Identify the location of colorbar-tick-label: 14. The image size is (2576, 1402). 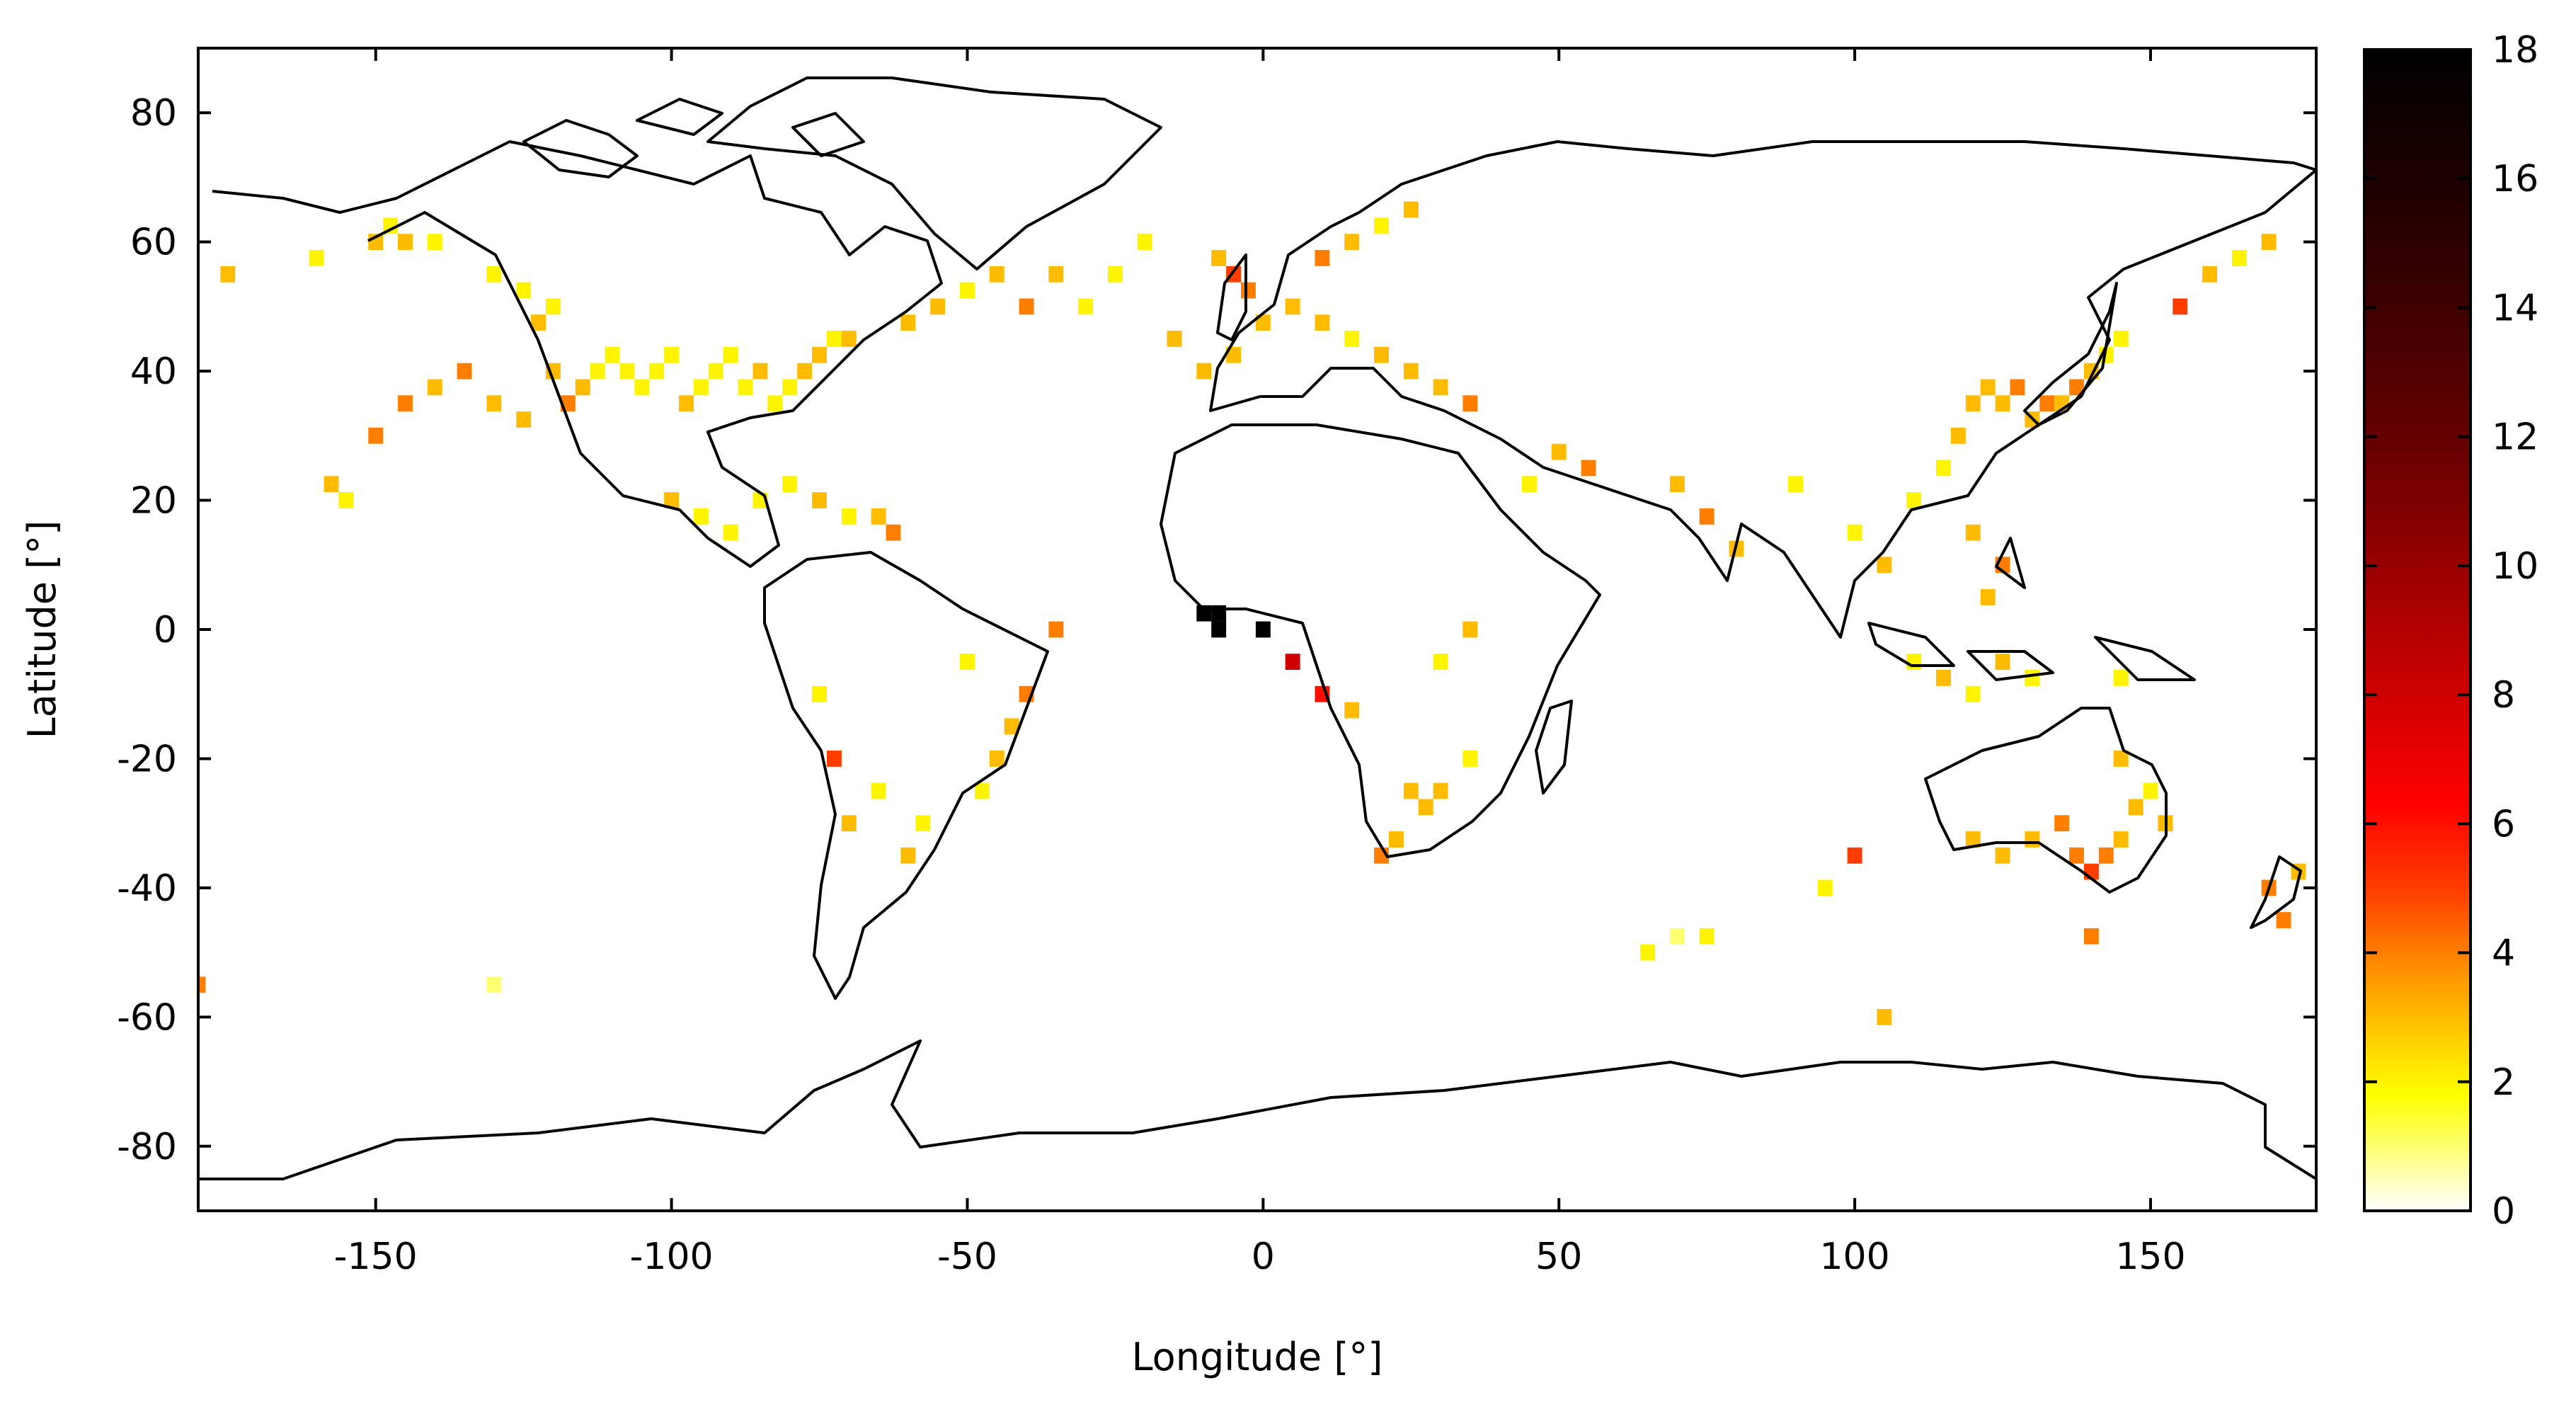
(2515, 308).